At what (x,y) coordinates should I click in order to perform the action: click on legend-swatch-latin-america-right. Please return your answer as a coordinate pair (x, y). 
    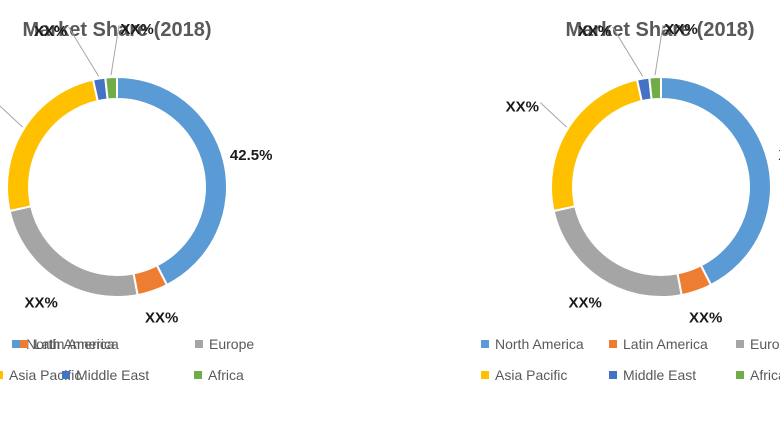
    Looking at the image, I should click on (613, 344).